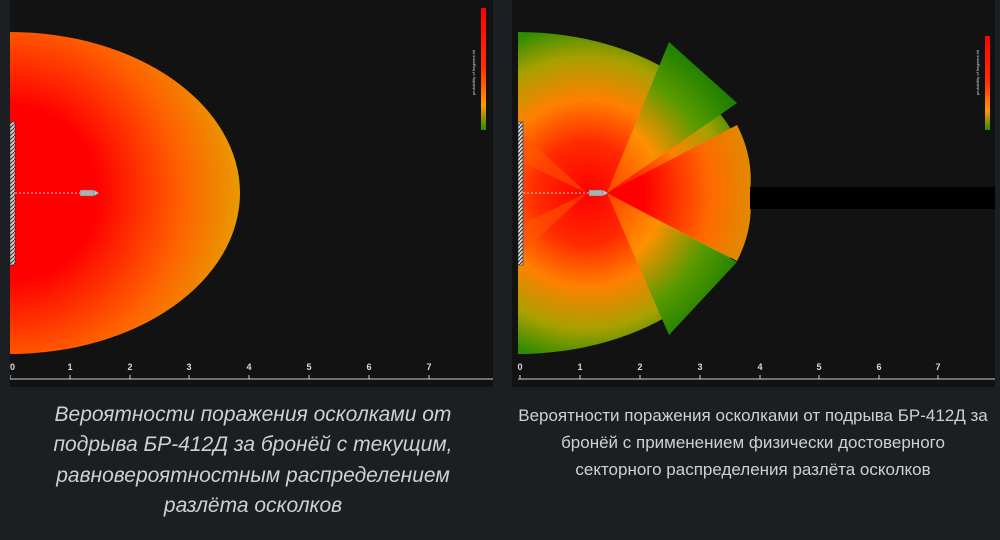 The image size is (1000, 540). I want to click on shadow-band, so click(872, 198).